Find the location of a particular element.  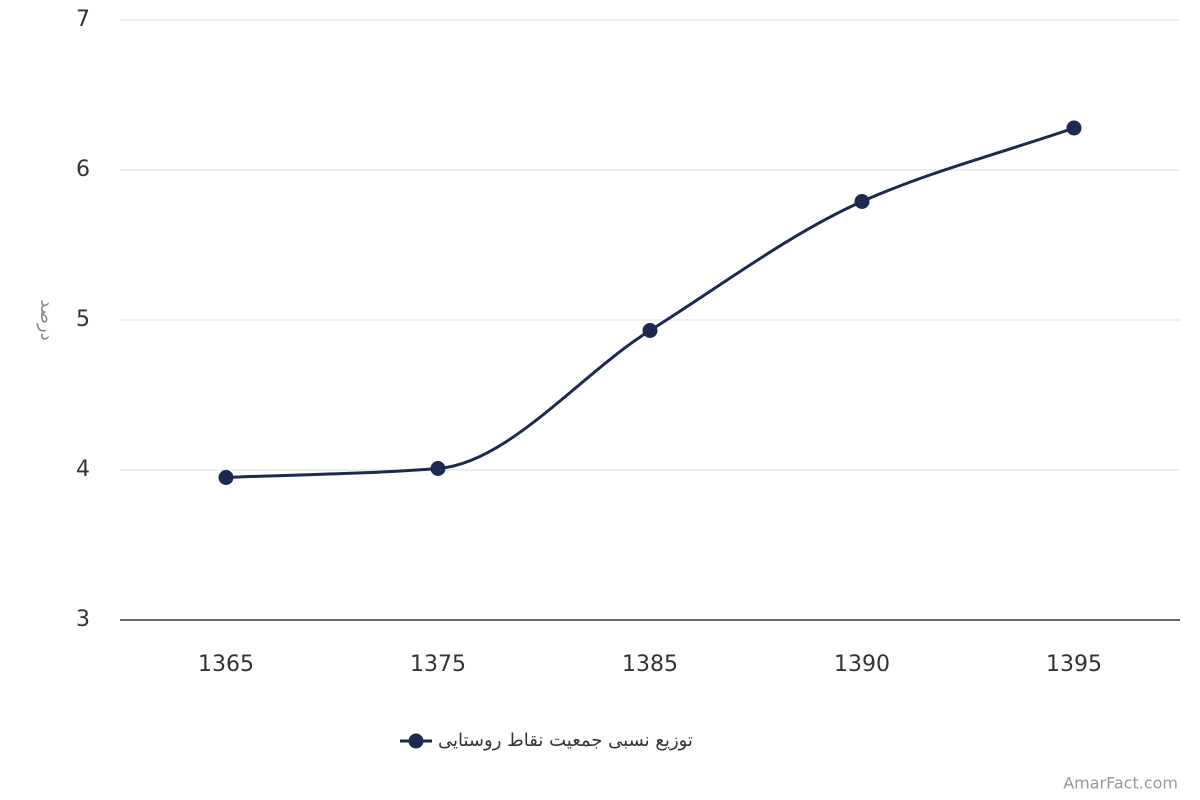

x-tick-label: 1395 is located at coordinates (1074, 664).